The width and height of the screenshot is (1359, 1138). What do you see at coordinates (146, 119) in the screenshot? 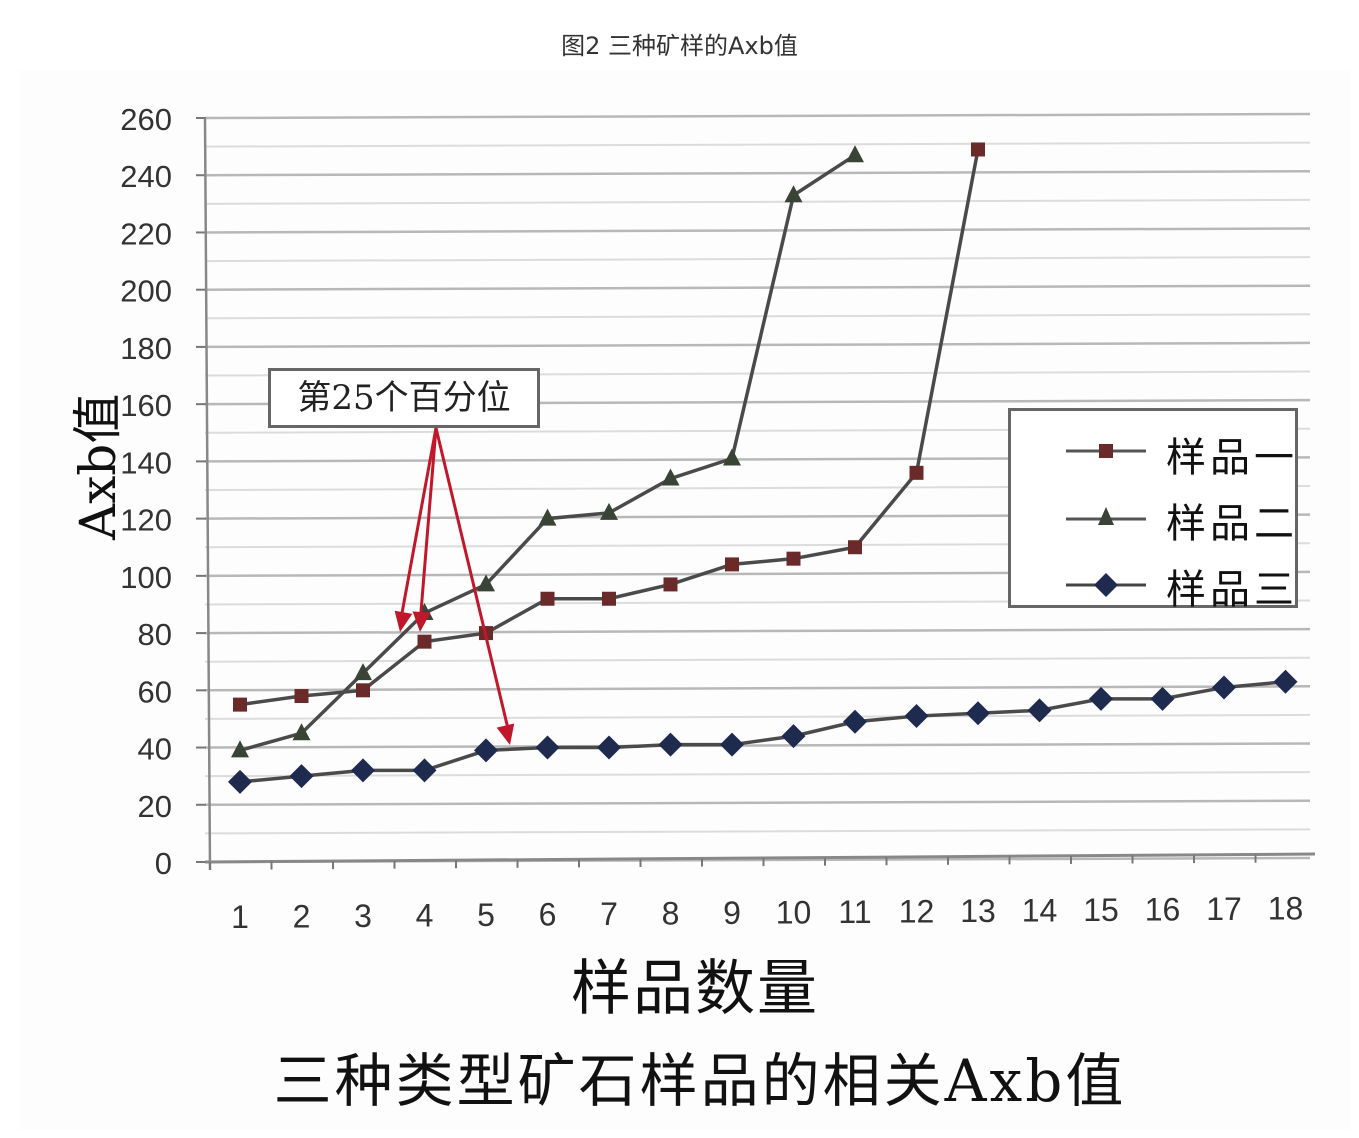
I see `y-tick-label: 260` at bounding box center [146, 119].